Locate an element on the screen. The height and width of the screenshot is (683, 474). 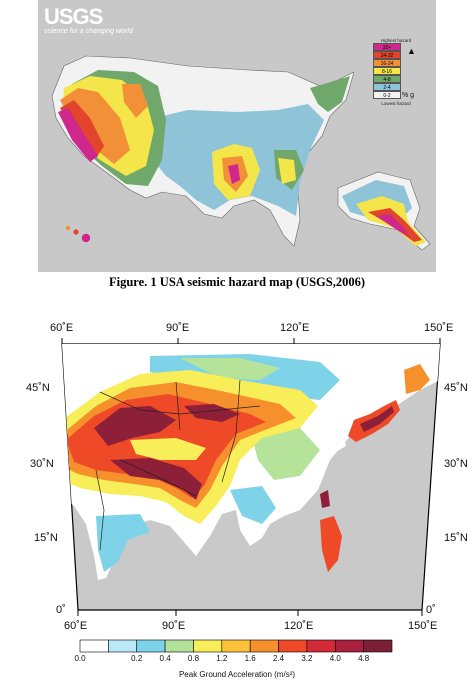
colorbar-tick-label: 1.2 is located at coordinates (222, 658).